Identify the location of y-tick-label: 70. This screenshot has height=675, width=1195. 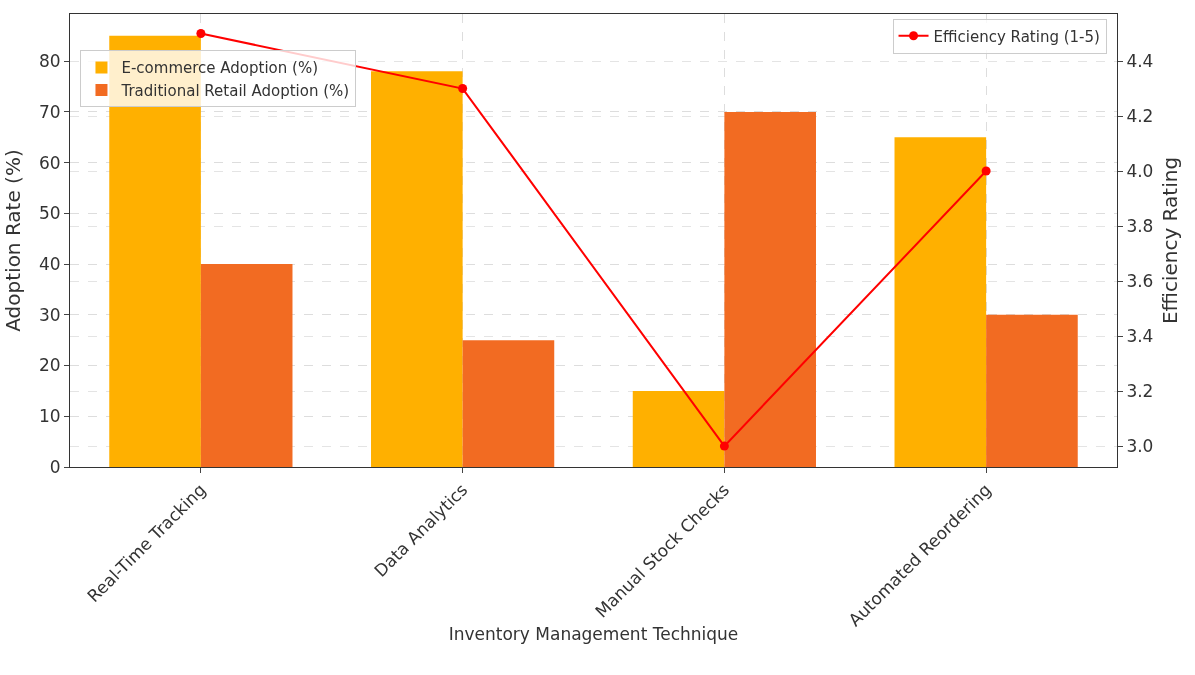
(49, 111).